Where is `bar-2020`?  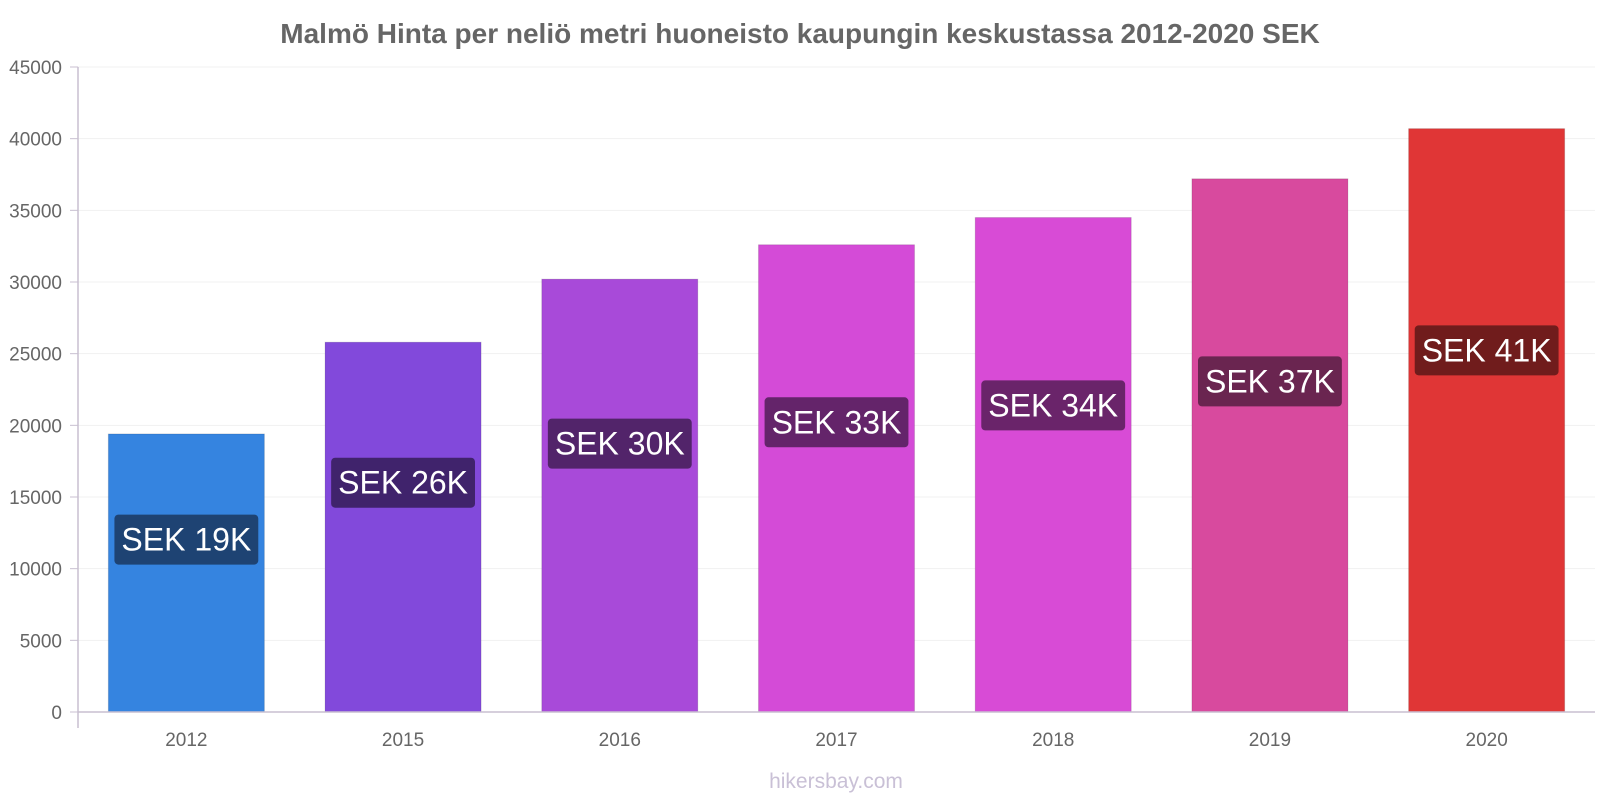
bar-2020 is located at coordinates (1487, 420).